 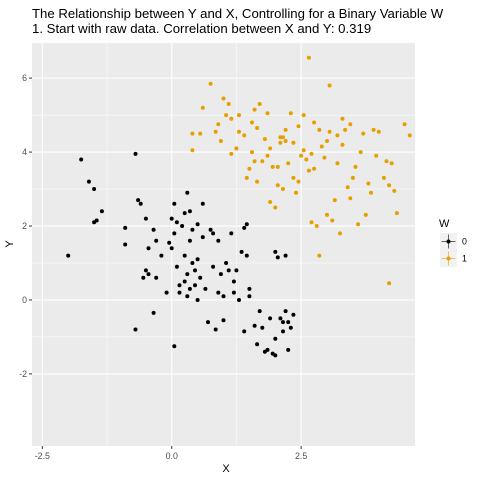 I want to click on x-axis: -2.5 0.0 2.5, so click(x=171, y=453).